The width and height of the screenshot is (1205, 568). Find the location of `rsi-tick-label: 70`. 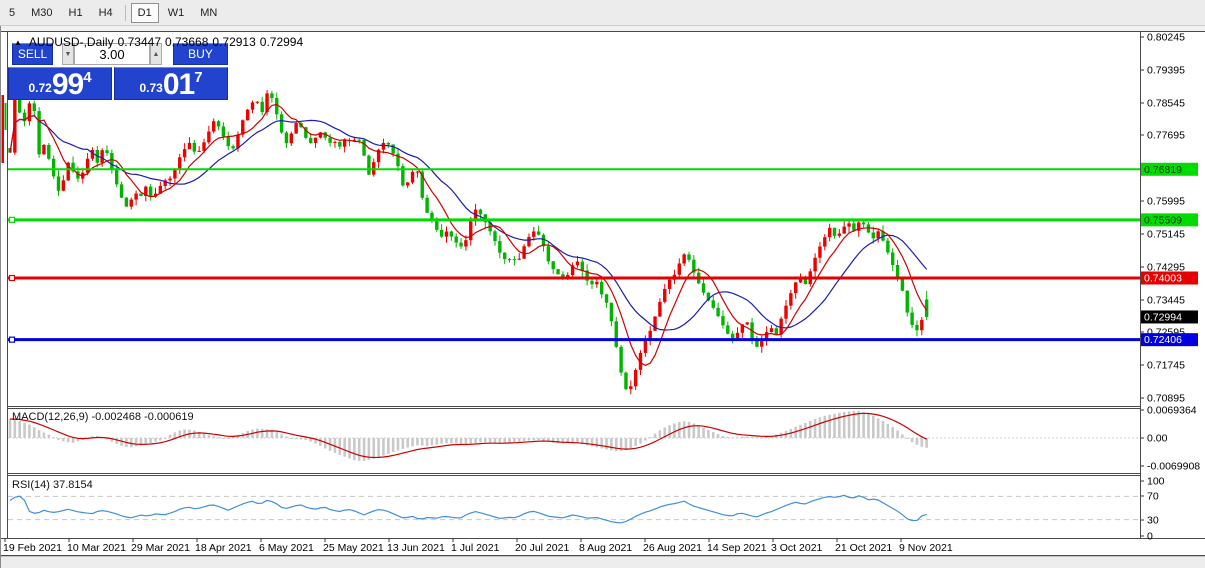

rsi-tick-label: 70 is located at coordinates (1153, 497).